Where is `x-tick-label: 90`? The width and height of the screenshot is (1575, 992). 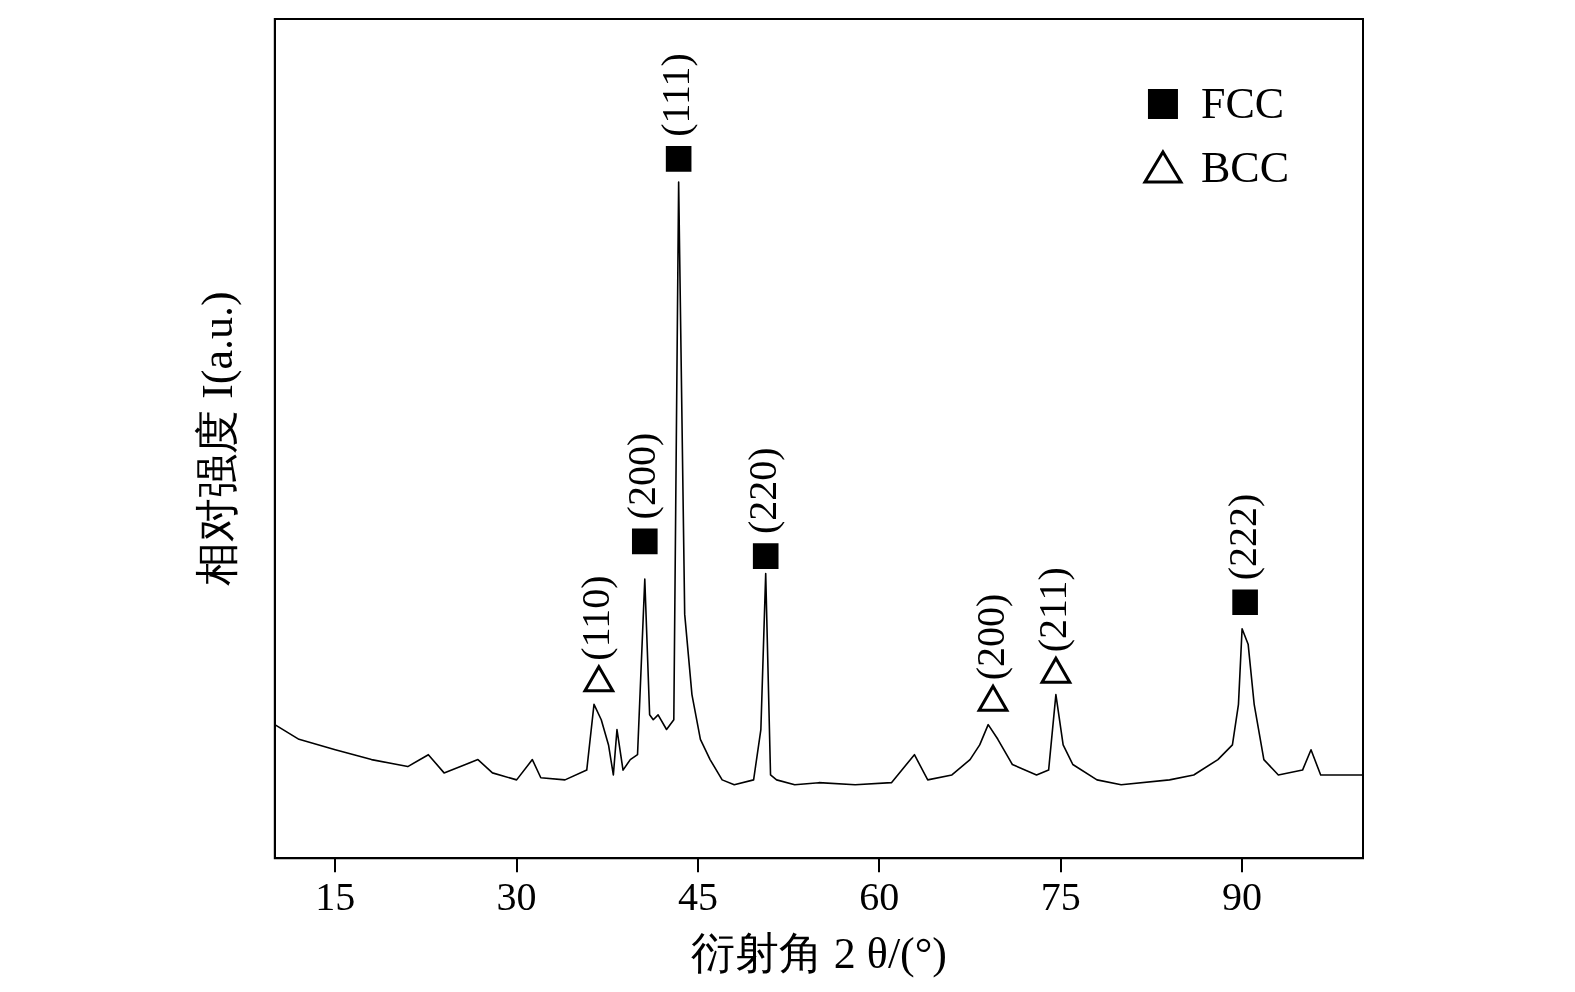 x-tick-label: 90 is located at coordinates (1242, 896).